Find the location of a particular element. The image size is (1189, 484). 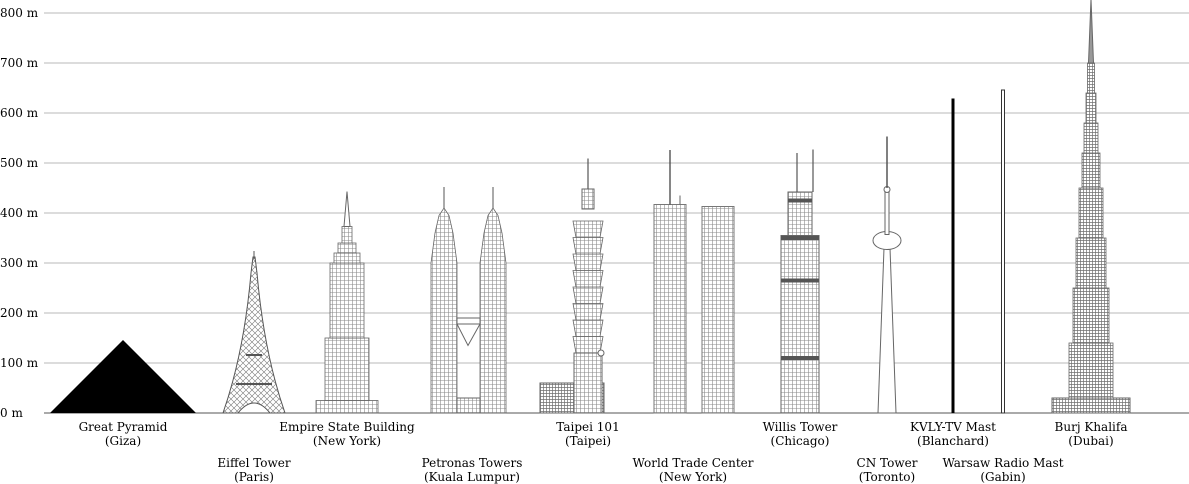

structure-name-label: Taipei 101 is located at coordinates (587, 427).